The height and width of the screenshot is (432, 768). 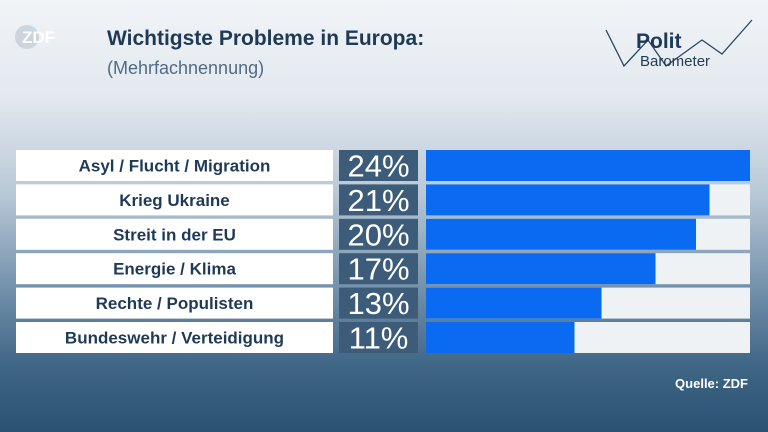 I want to click on value-label: 24%, so click(x=378, y=166).